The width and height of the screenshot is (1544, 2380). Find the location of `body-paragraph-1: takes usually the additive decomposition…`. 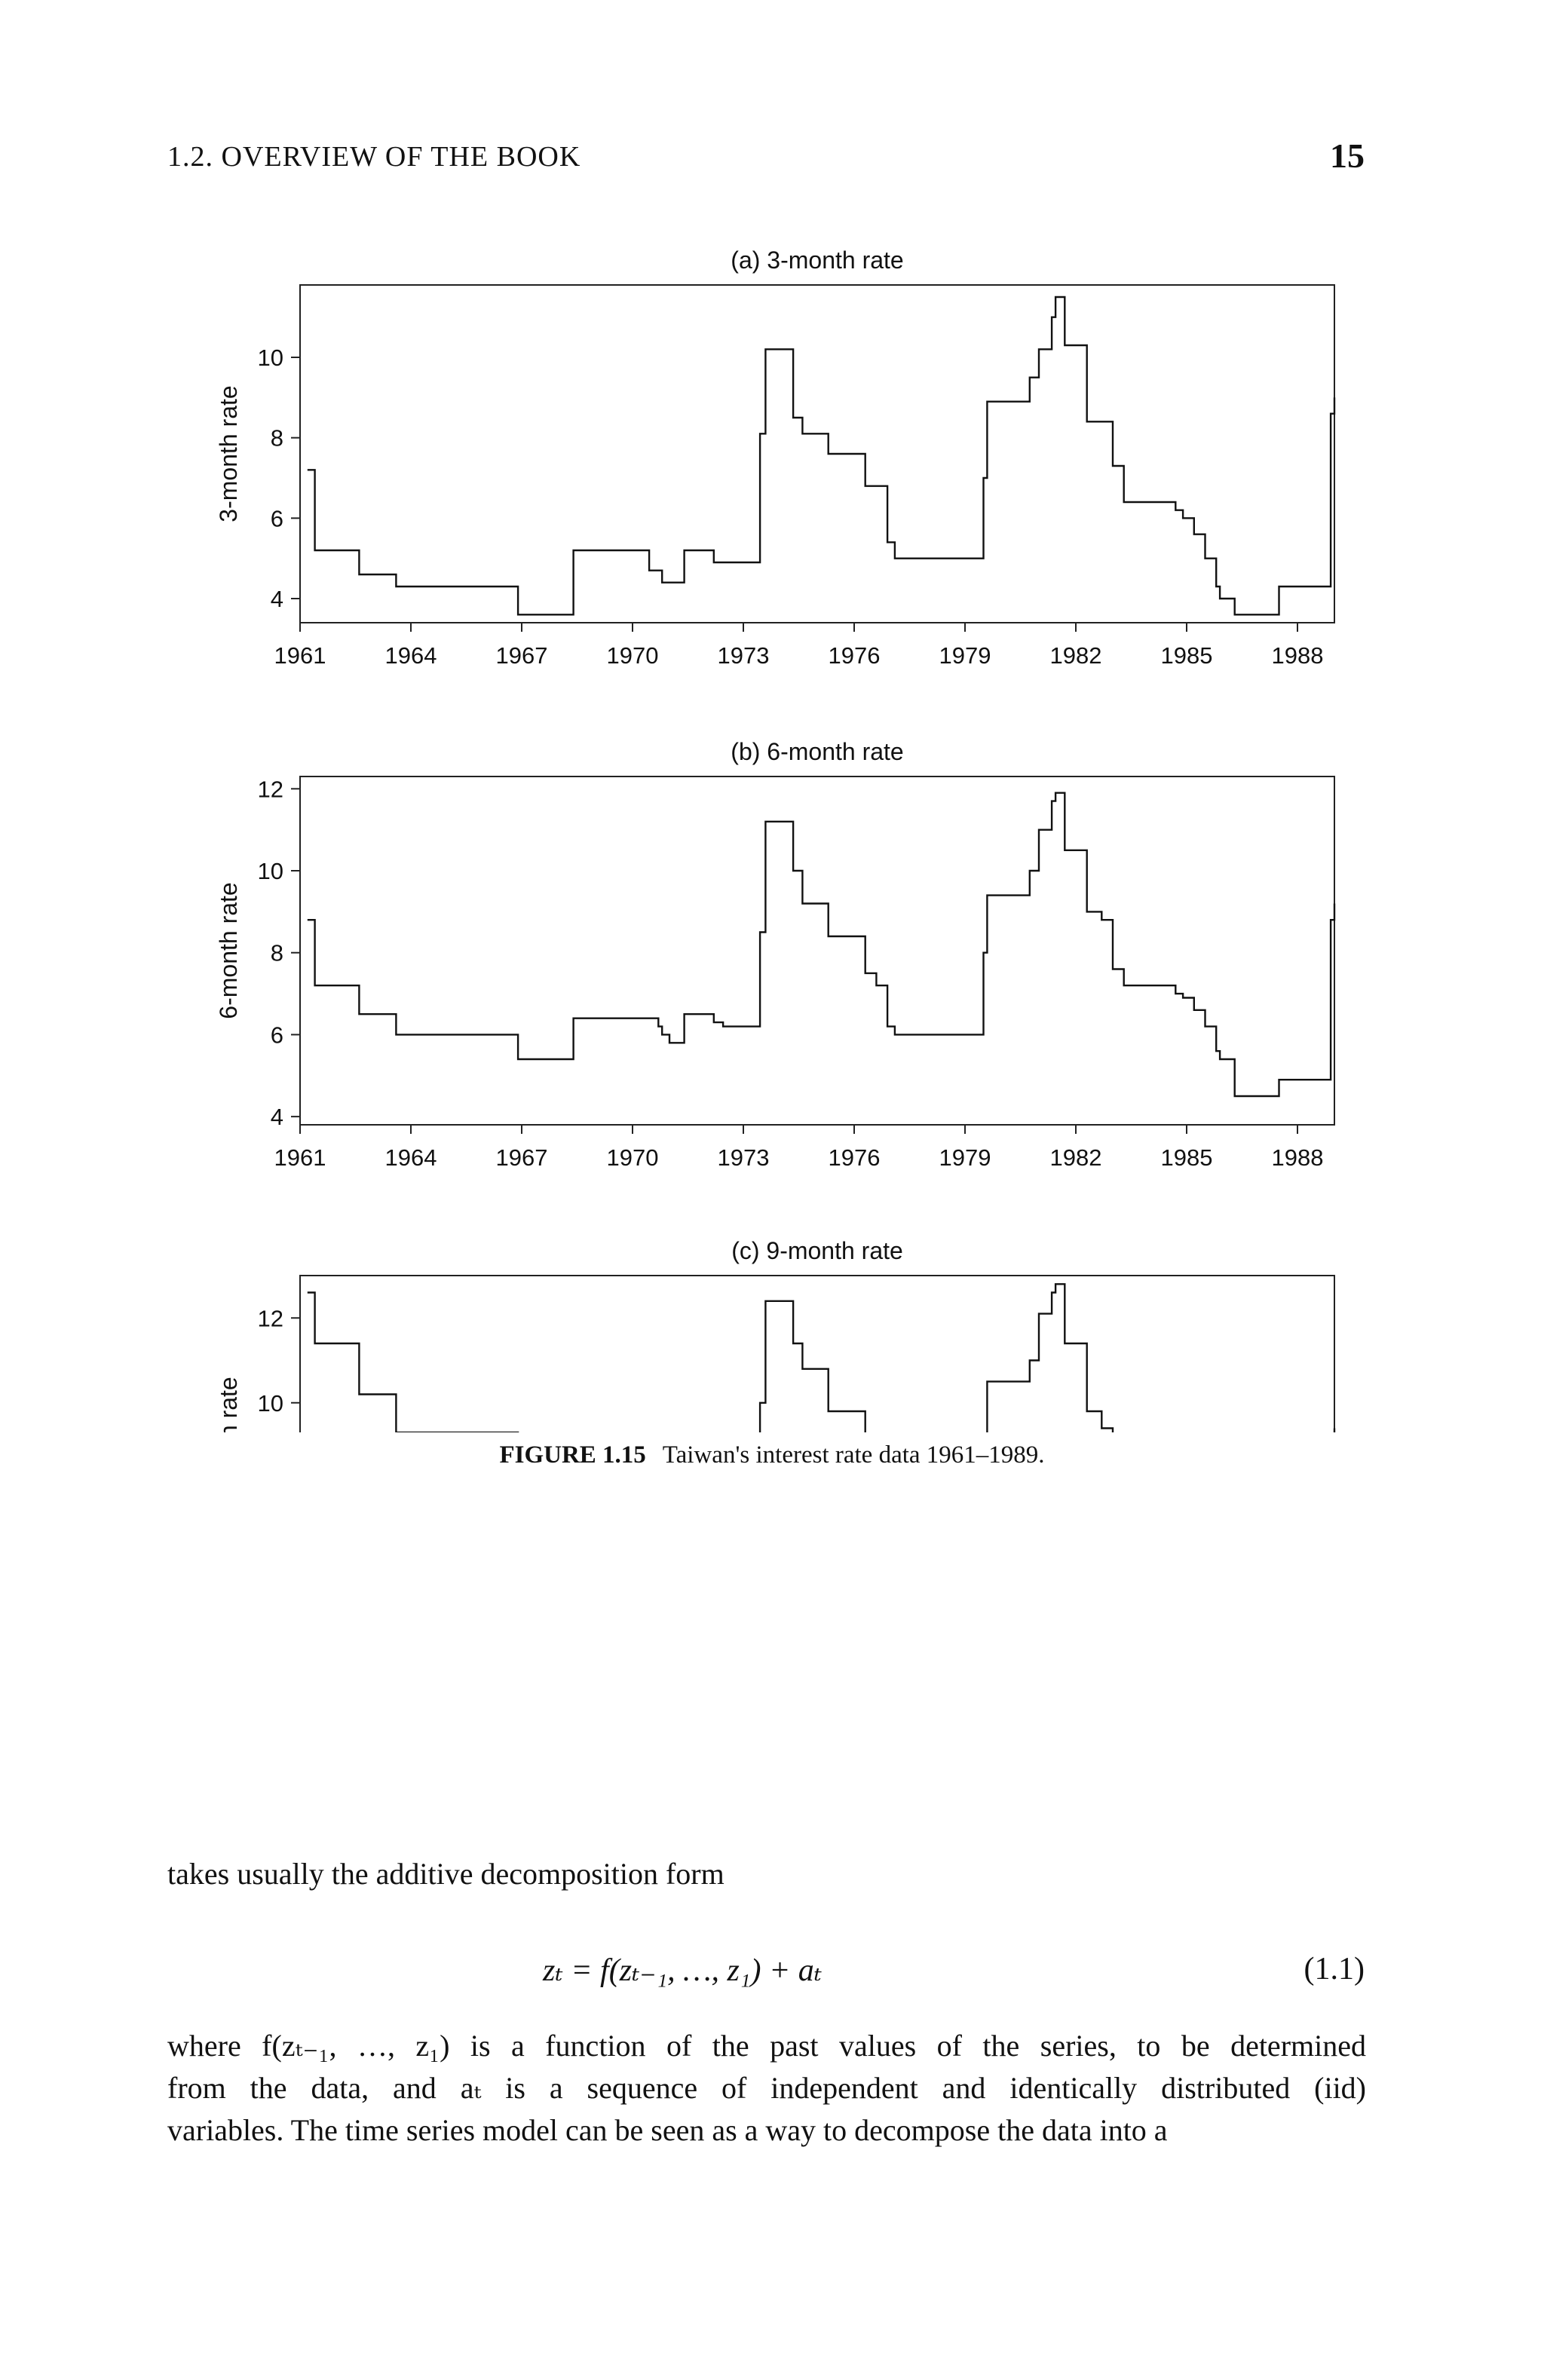

body-paragraph-1: takes usually the additive decomposition… is located at coordinates (446, 1874).